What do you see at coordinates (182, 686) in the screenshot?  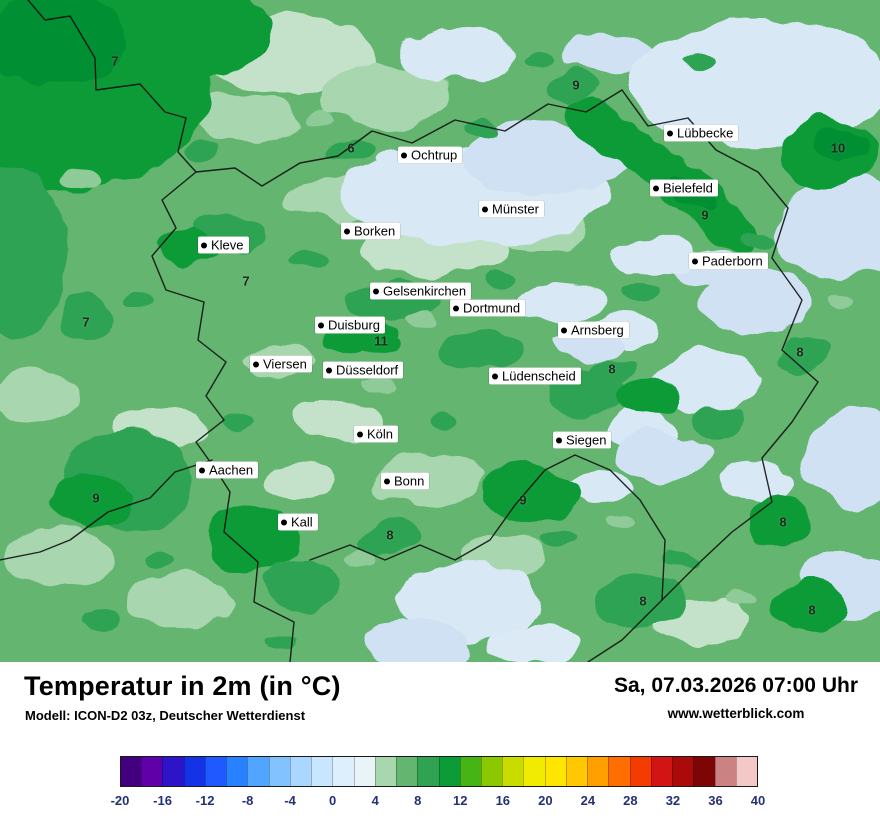 I see `page-title: Temperatur in 2m (in °C)` at bounding box center [182, 686].